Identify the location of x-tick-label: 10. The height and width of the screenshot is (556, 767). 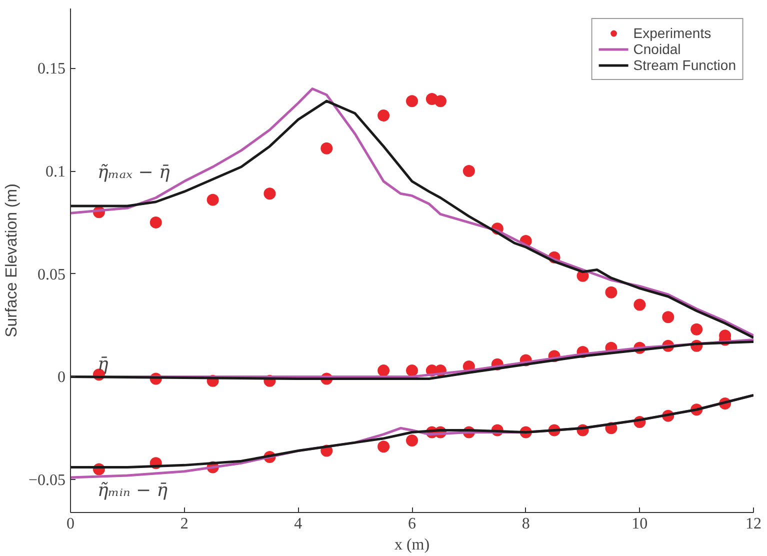
(640, 524).